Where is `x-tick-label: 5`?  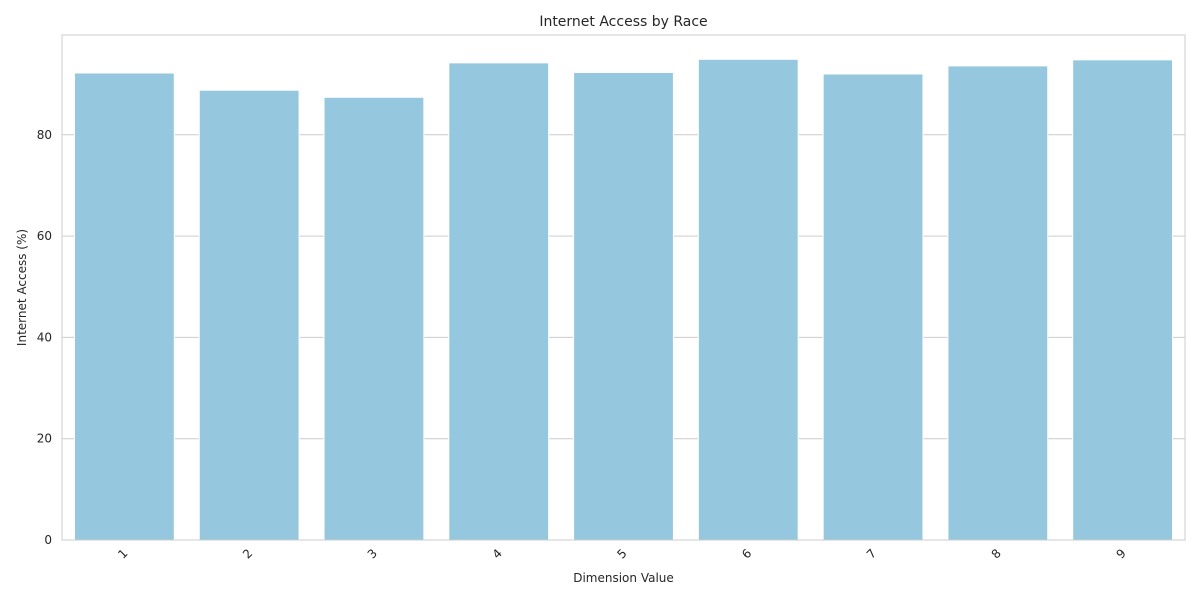
x-tick-label: 5 is located at coordinates (621, 553).